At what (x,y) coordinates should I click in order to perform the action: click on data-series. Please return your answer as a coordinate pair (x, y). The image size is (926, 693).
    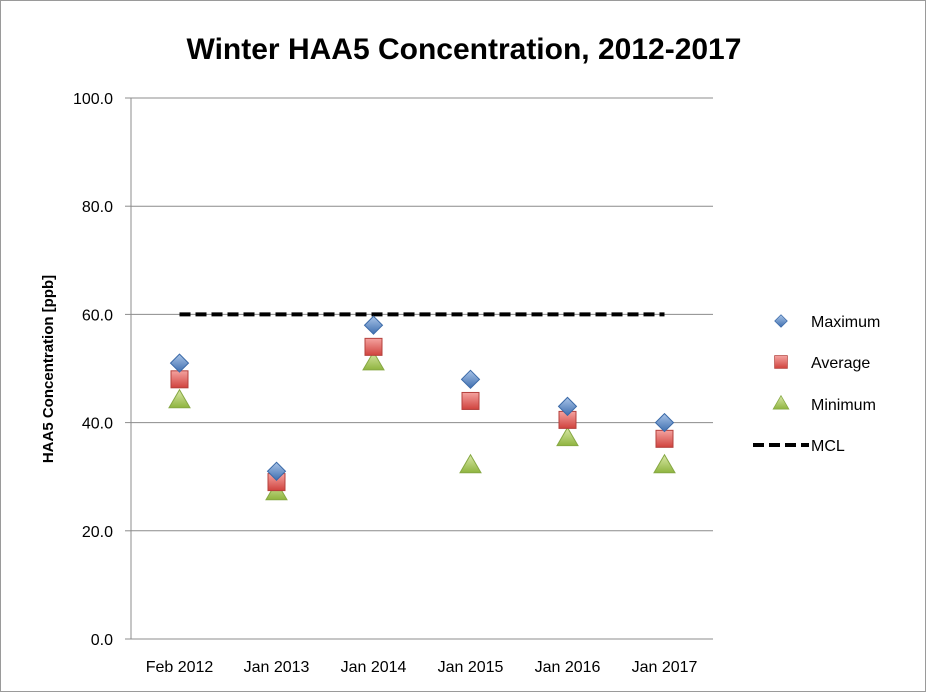
    Looking at the image, I should click on (422, 406).